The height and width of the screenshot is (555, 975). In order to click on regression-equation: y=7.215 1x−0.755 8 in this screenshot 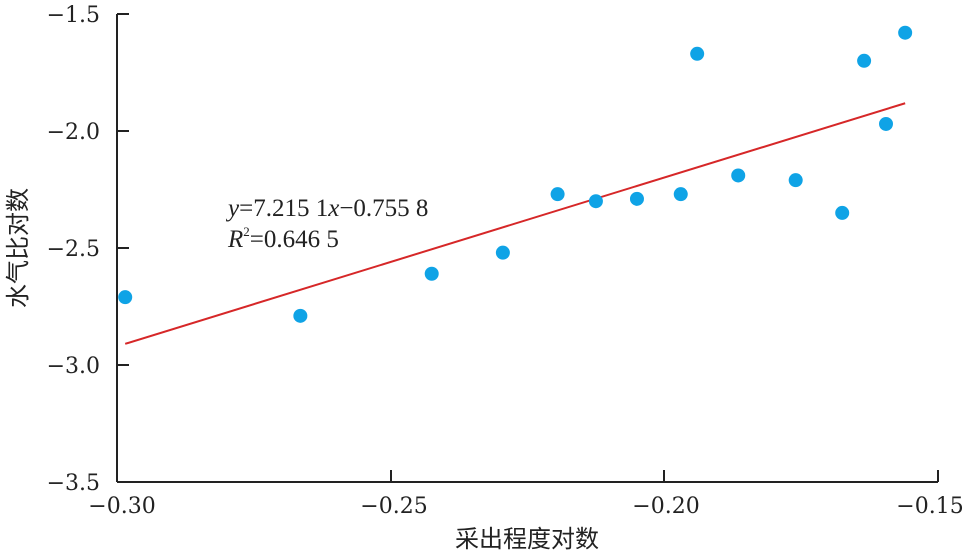, I will do `click(326, 208)`.